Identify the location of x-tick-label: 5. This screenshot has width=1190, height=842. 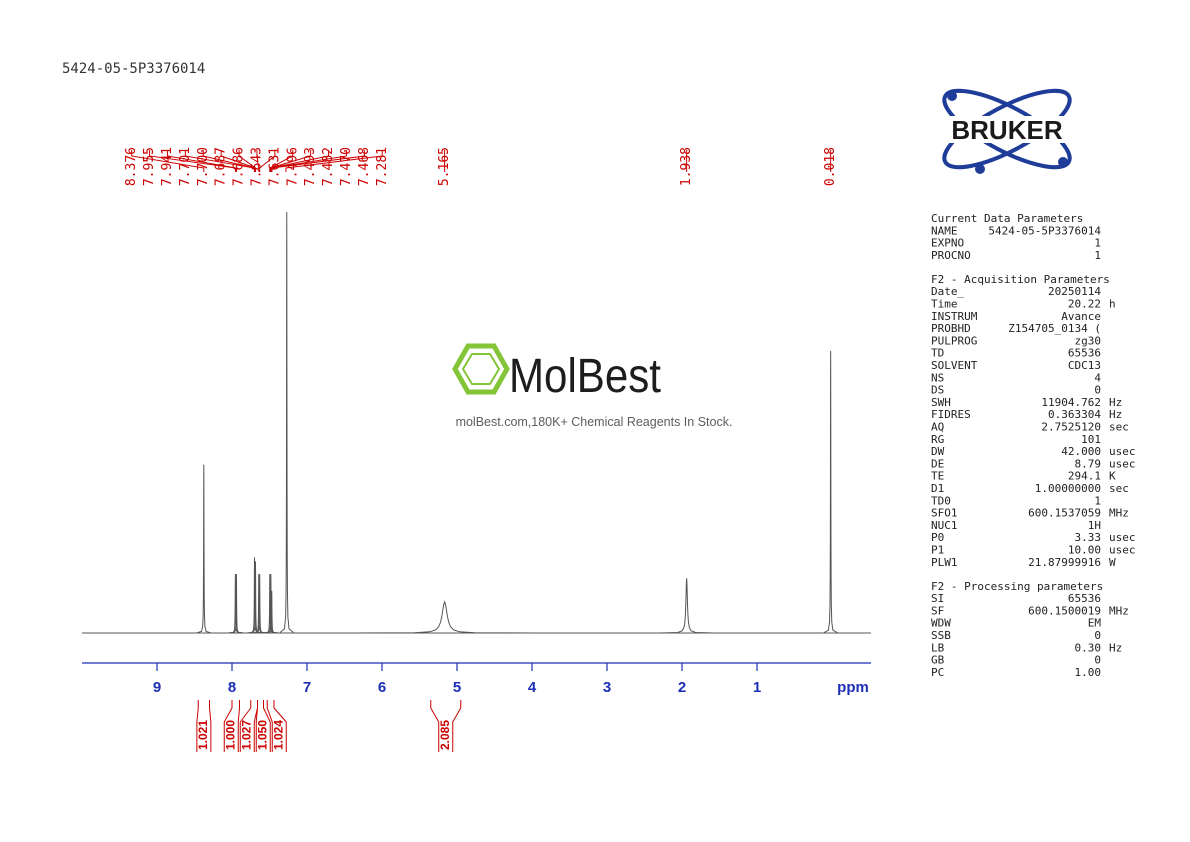
(457, 687).